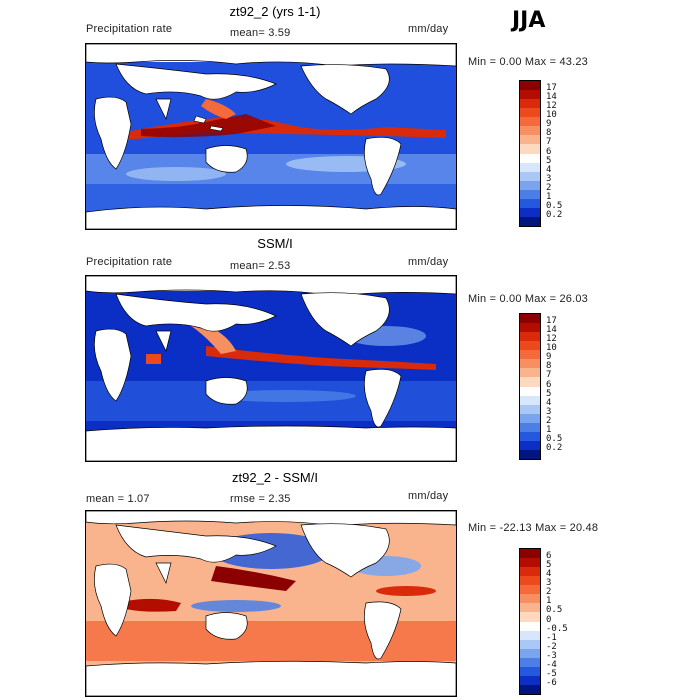 This screenshot has width=700, height=700. Describe the element at coordinates (260, 266) in the screenshot. I see `panel2-center-label: mean= 2.53` at that location.